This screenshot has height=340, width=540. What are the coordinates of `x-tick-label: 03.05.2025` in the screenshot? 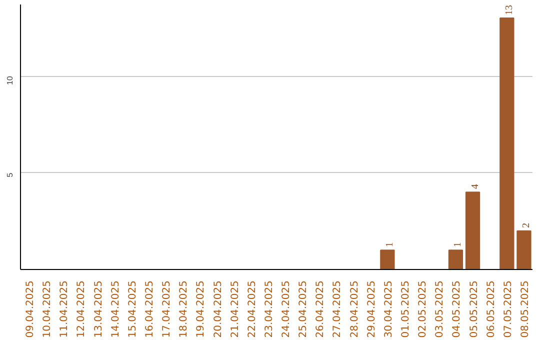 It's located at (440, 309).